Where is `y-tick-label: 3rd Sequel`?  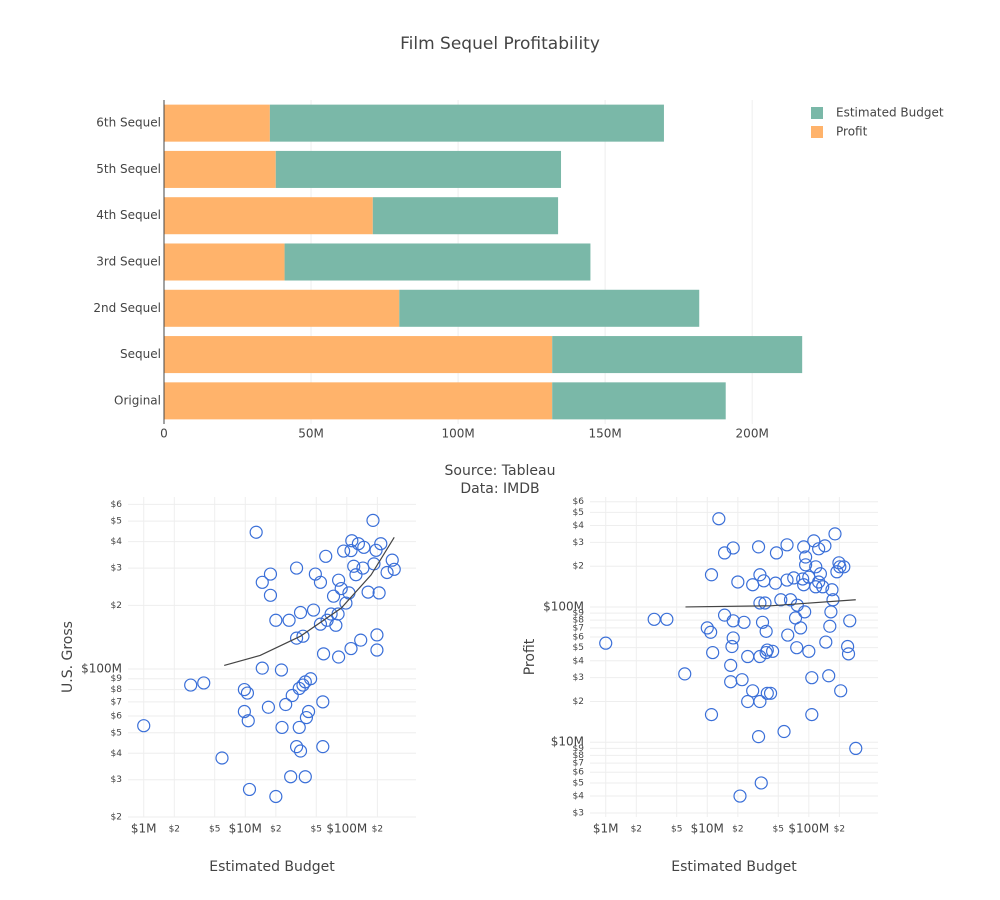 y-tick-label: 3rd Sequel is located at coordinates (128, 262).